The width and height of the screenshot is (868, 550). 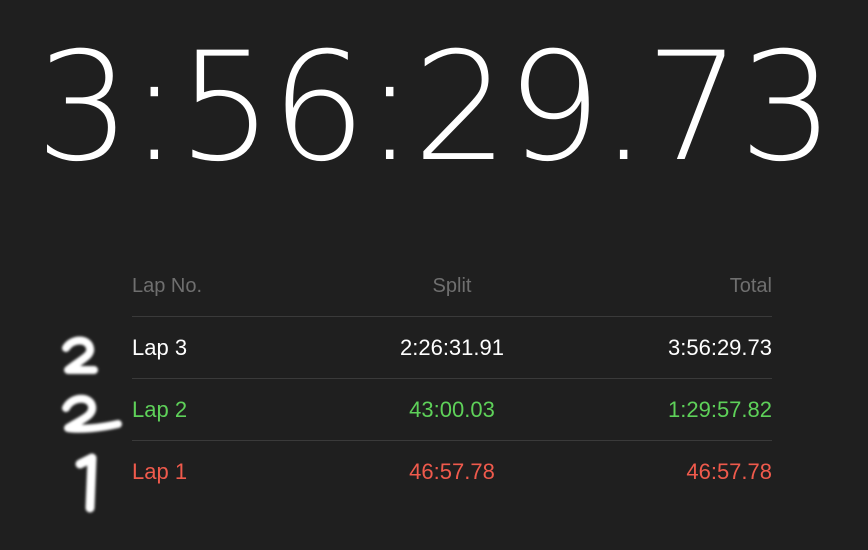 What do you see at coordinates (160, 471) in the screenshot?
I see `lap-number: Lap 1` at bounding box center [160, 471].